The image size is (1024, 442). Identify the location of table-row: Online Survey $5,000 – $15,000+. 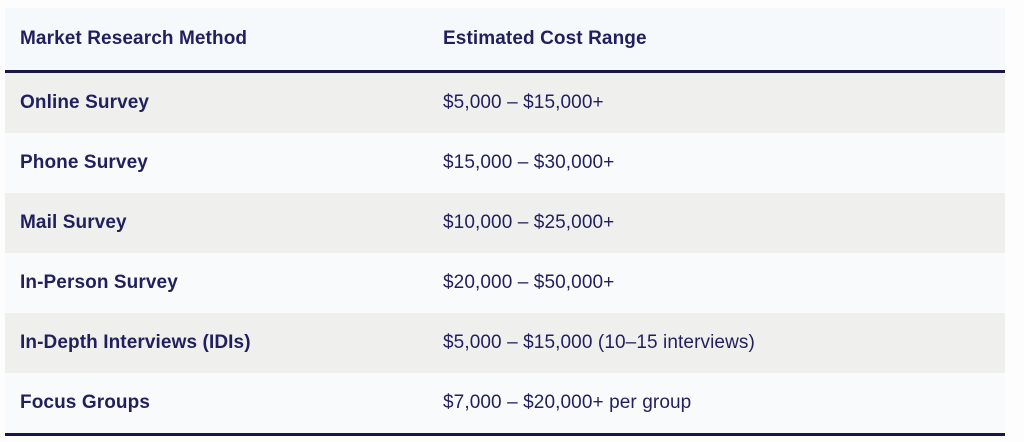
(505, 103).